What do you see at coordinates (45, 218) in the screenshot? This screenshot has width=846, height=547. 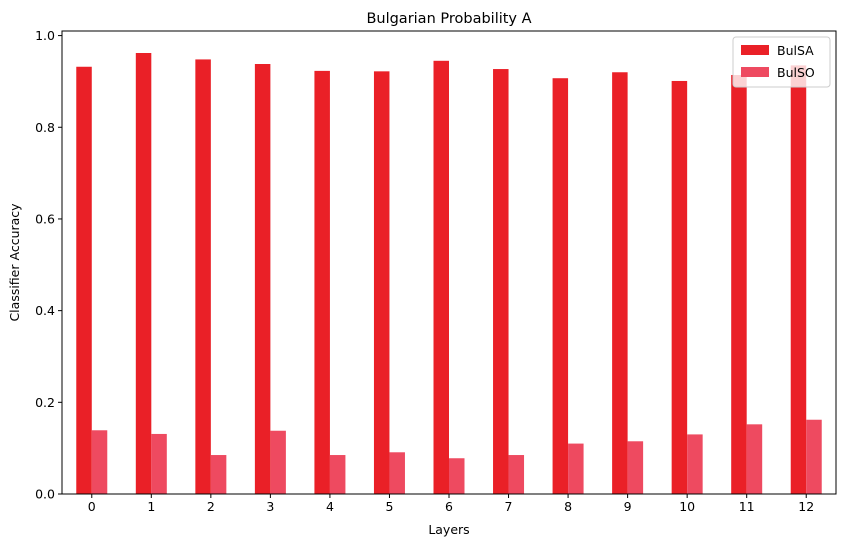 I see `y-tick-label: 0.6` at bounding box center [45, 218].